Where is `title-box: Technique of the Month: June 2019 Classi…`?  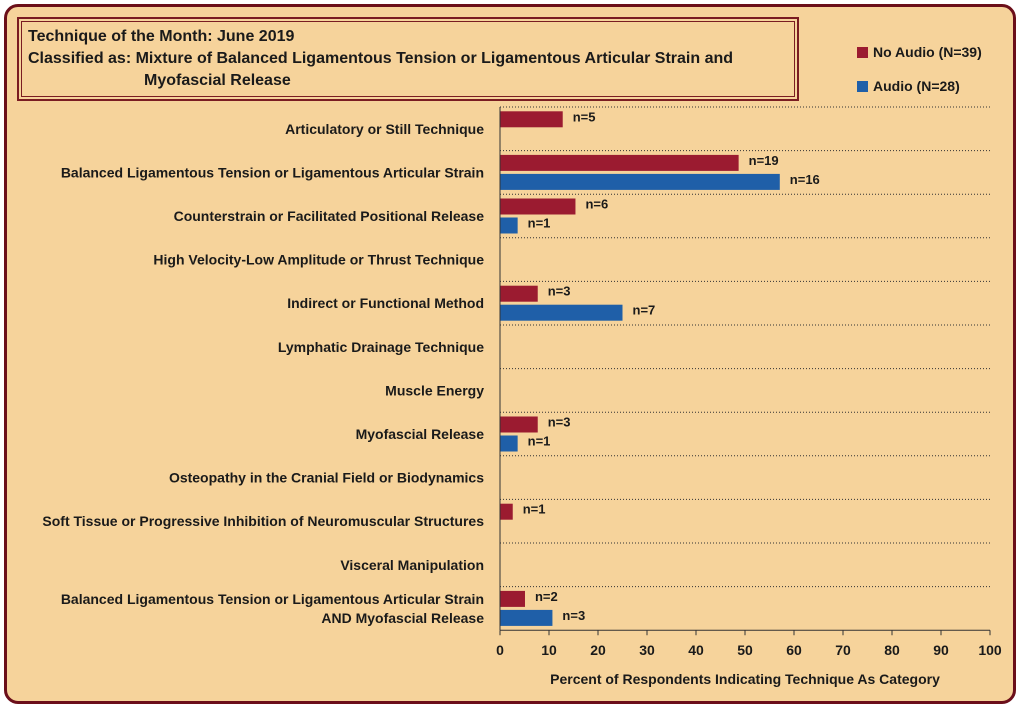
title-box: Technique of the Month: June 2019 Classi… is located at coordinates (408, 59).